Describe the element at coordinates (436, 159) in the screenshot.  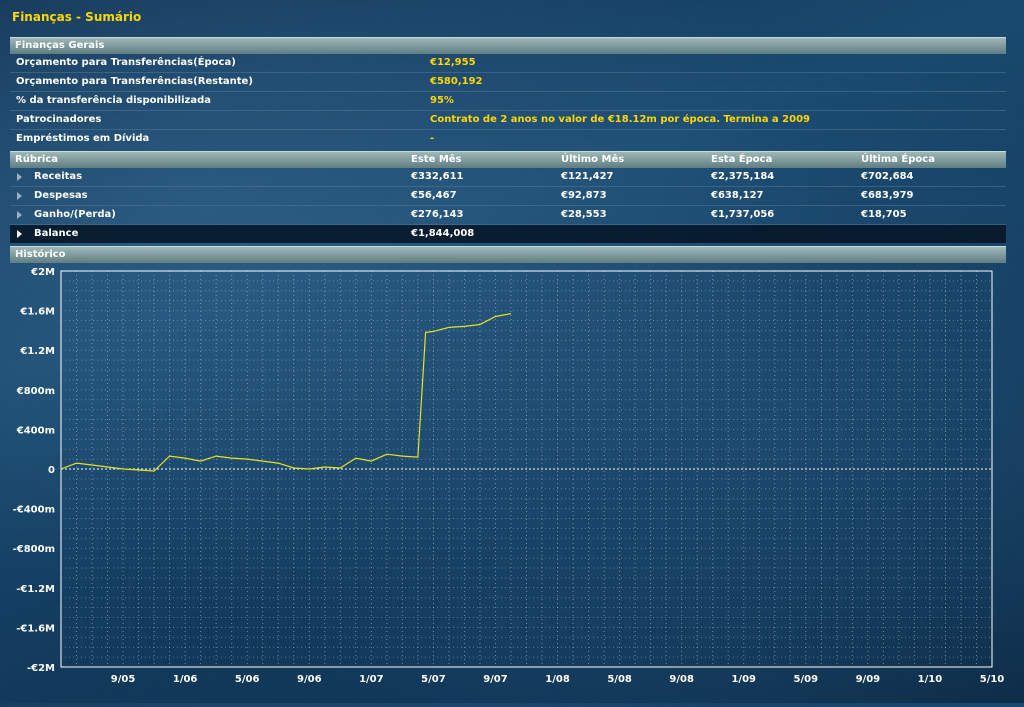
I see `col-header-this-month: Este Mês` at that location.